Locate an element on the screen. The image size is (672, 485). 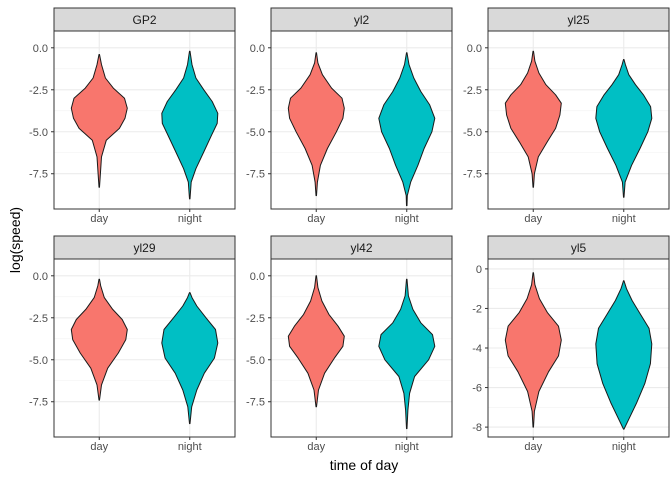
facet-panel-yl2: yl2 0.0 -2.5 -5.0 -7.5 day night is located at coordinates (349, 116).